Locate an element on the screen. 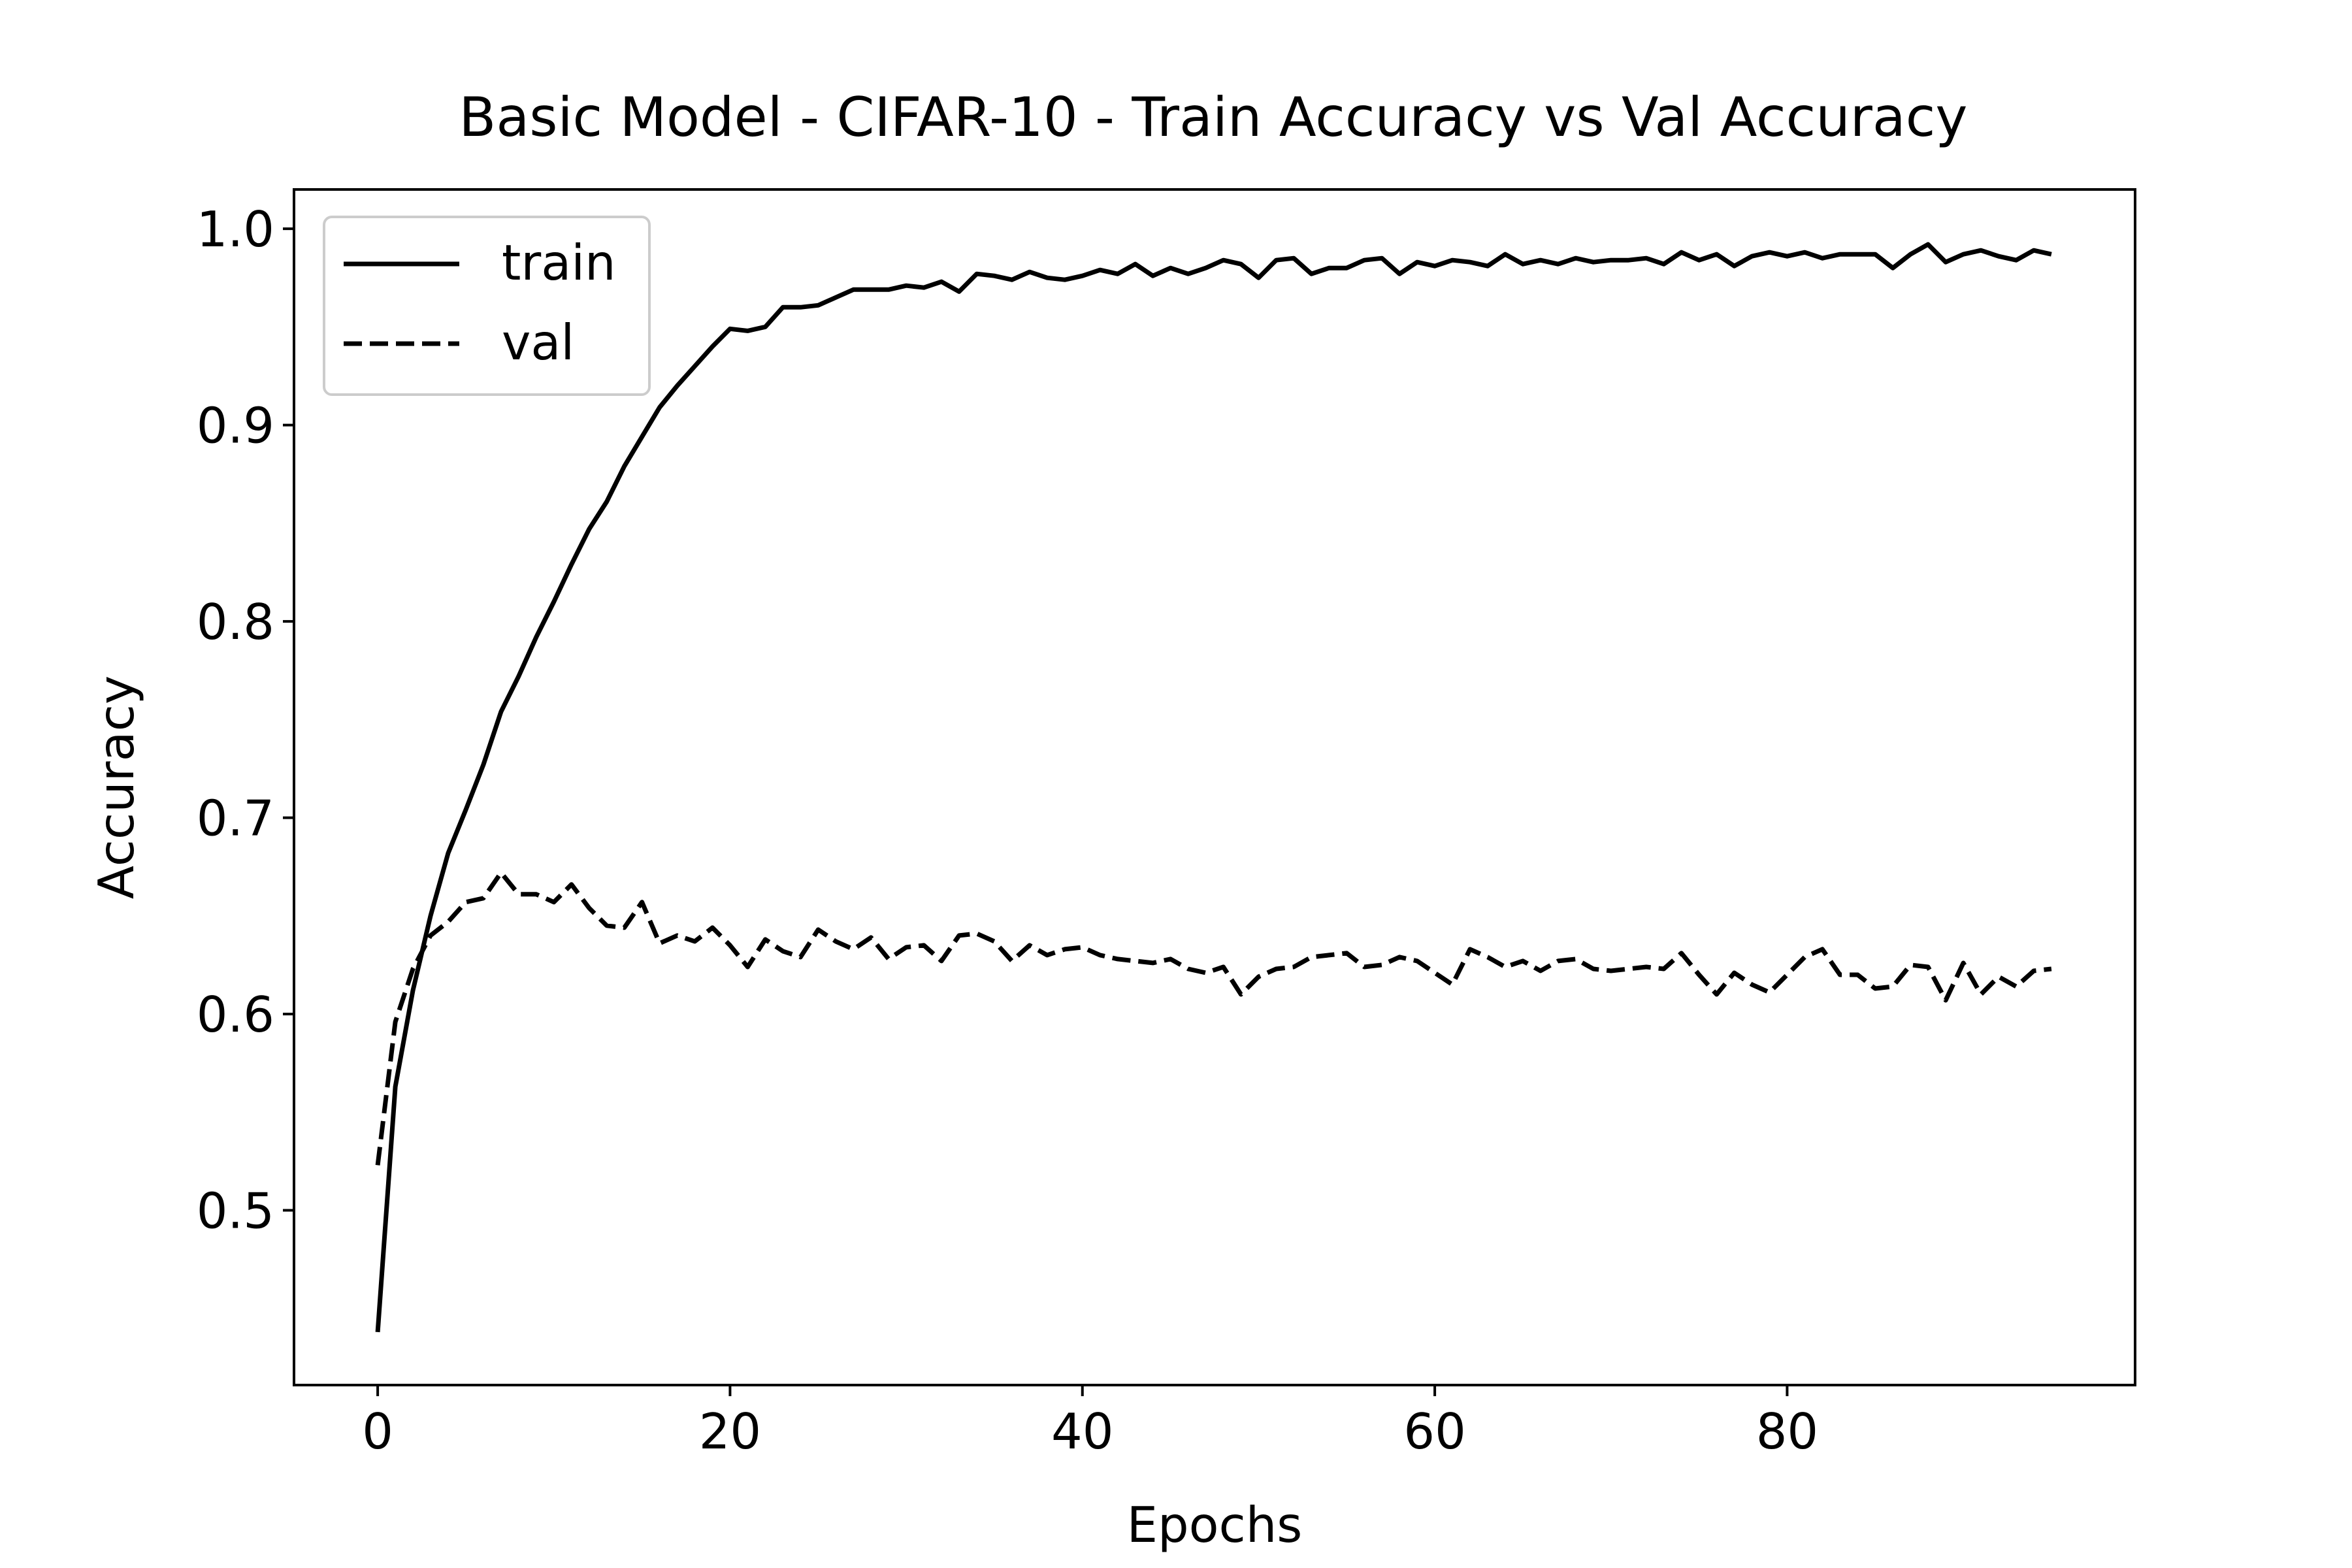 This screenshot has height=1568, width=2352. legend: train val is located at coordinates (487, 306).